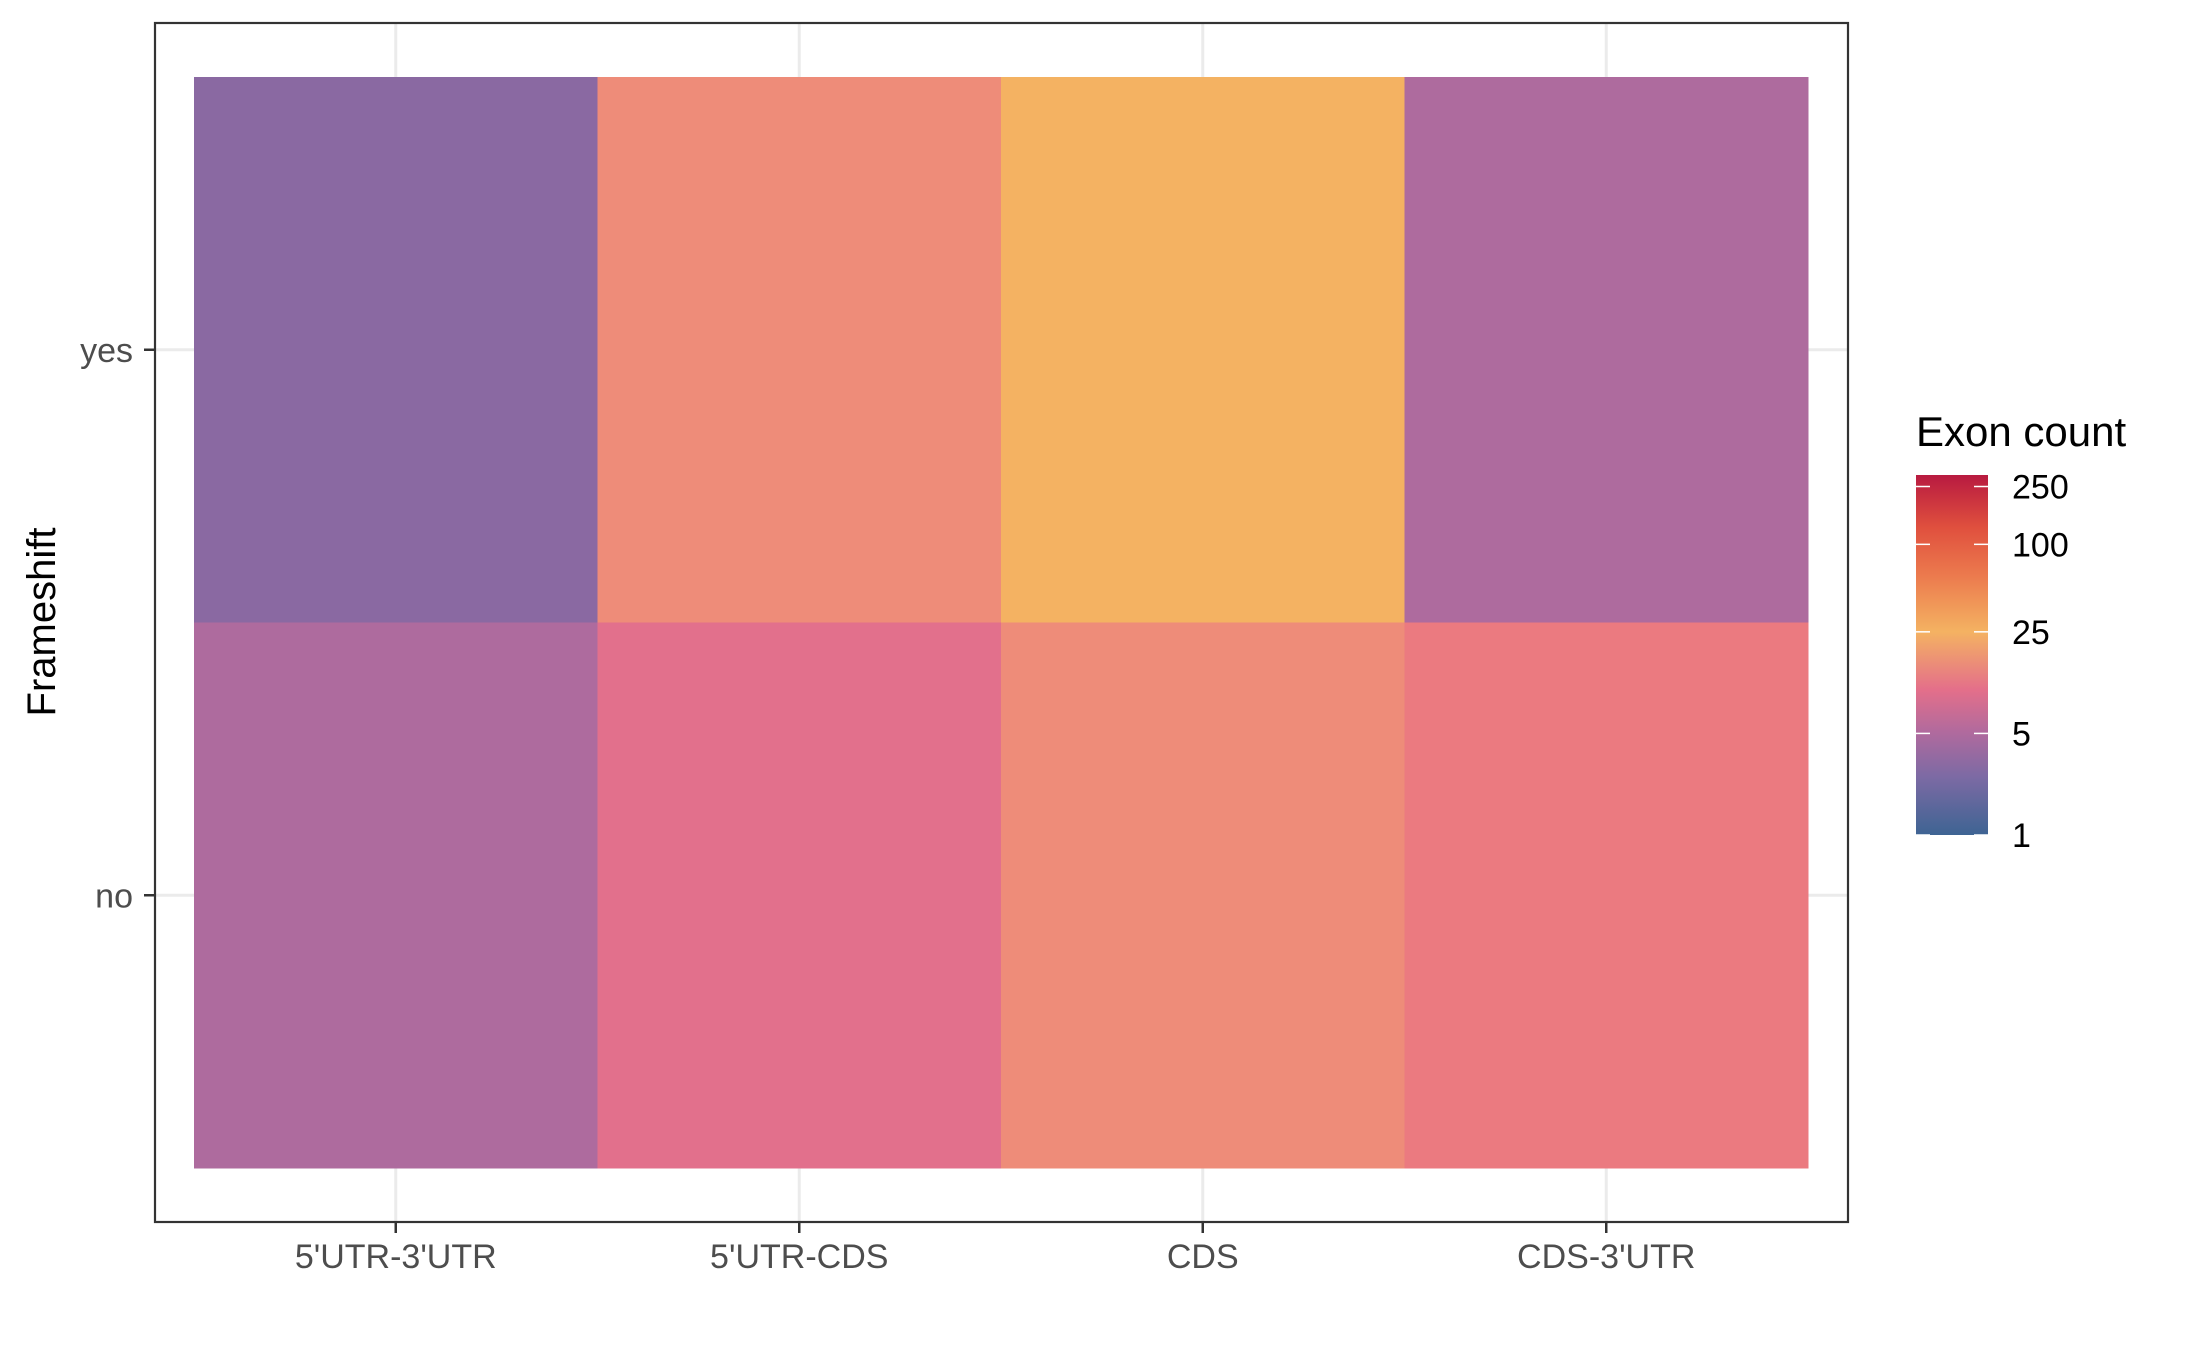  What do you see at coordinates (2021, 734) in the screenshot?
I see `legend-tick-label: 5` at bounding box center [2021, 734].